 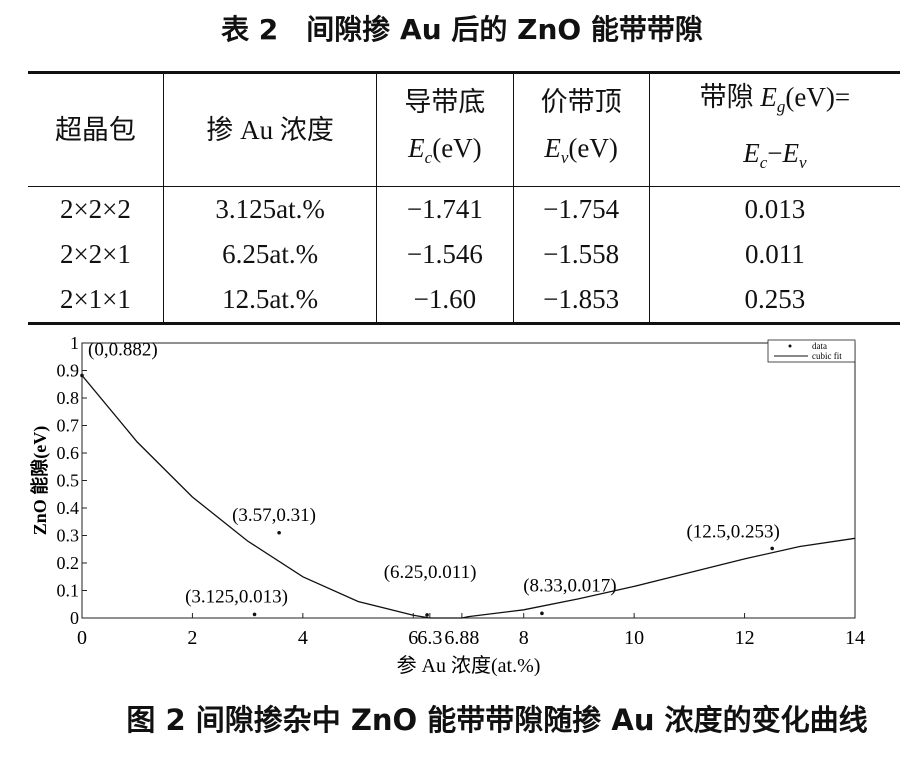 I want to click on point-label: (0,0.882), so click(x=123, y=349).